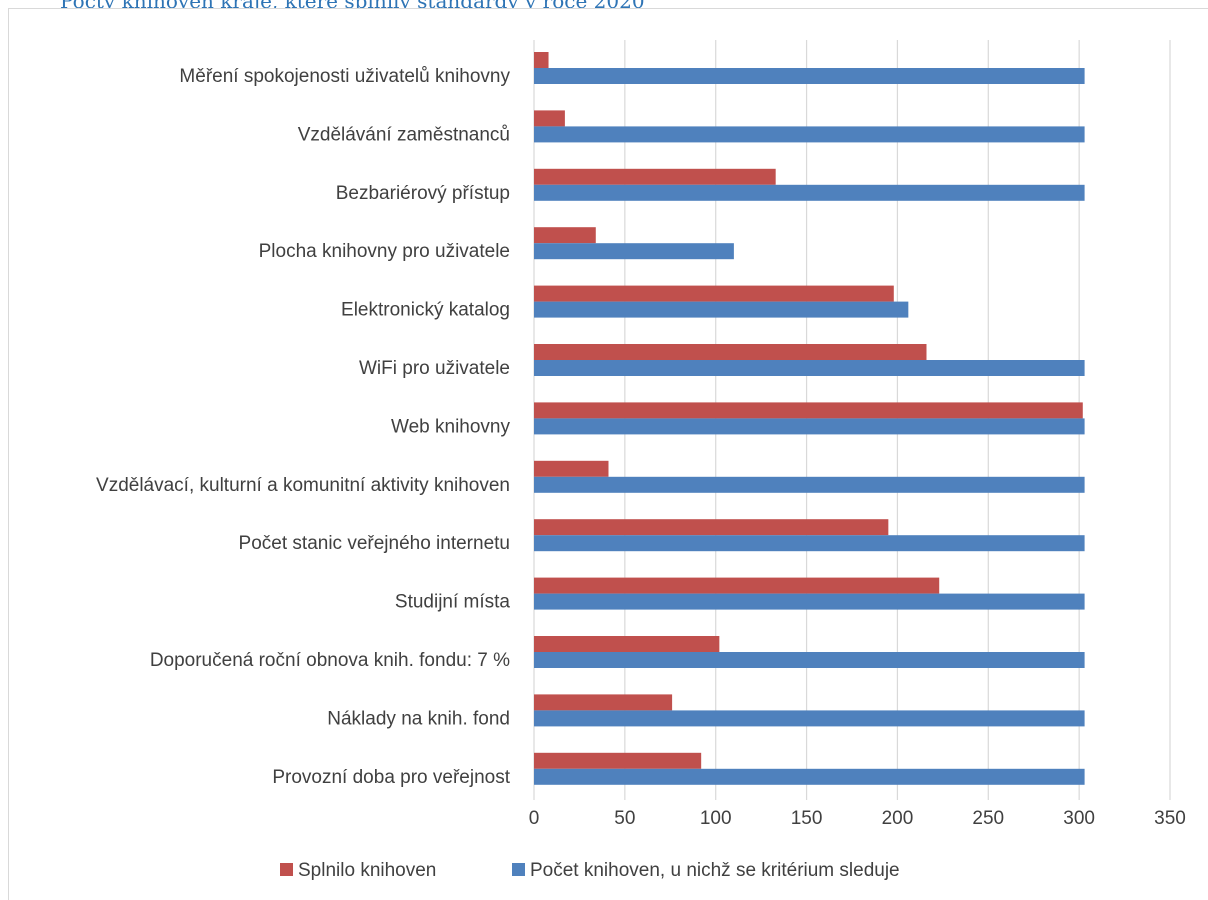  Describe the element at coordinates (898, 818) in the screenshot. I see `x-tick-label-200: 200` at that location.